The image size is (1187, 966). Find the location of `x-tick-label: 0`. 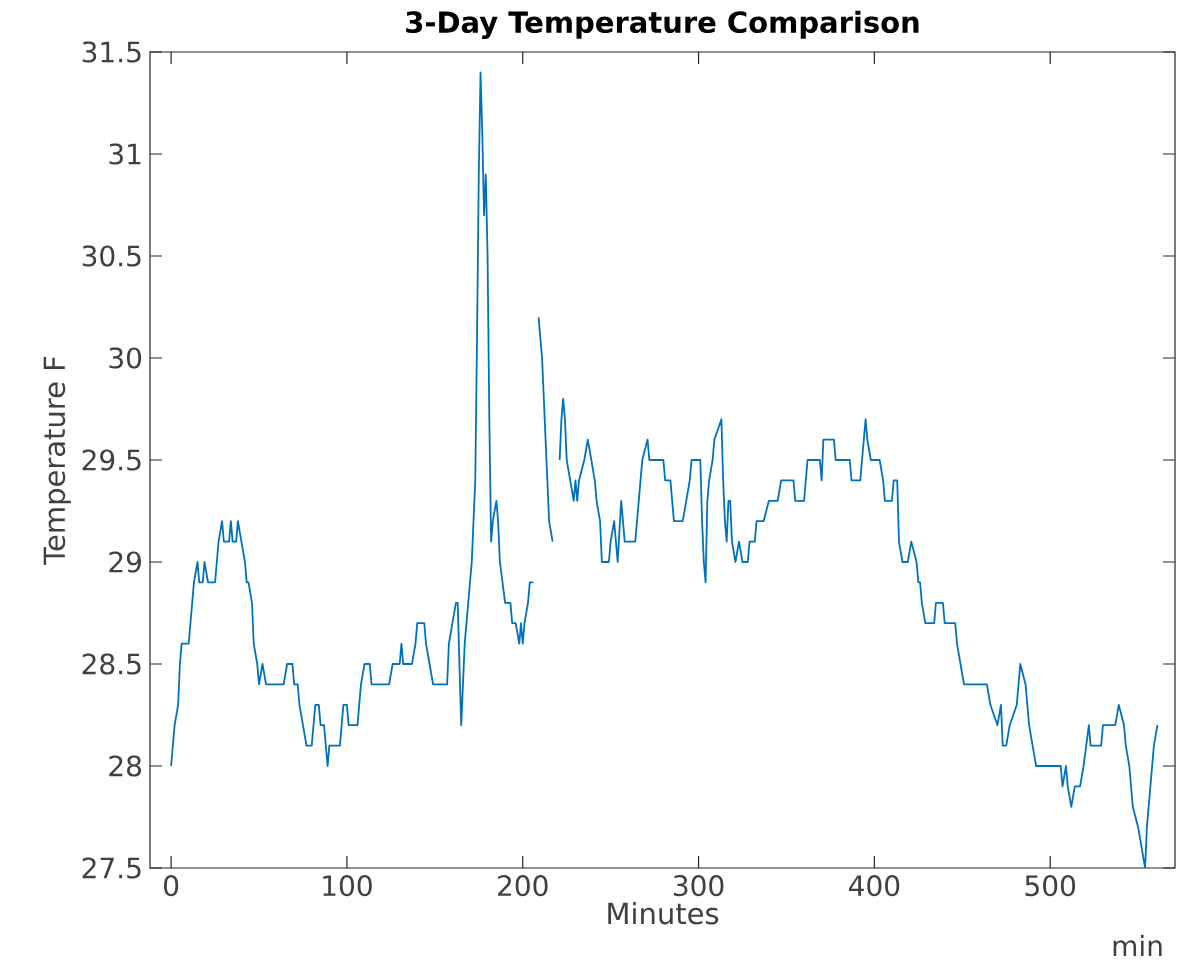

x-tick-label: 0 is located at coordinates (171, 886).